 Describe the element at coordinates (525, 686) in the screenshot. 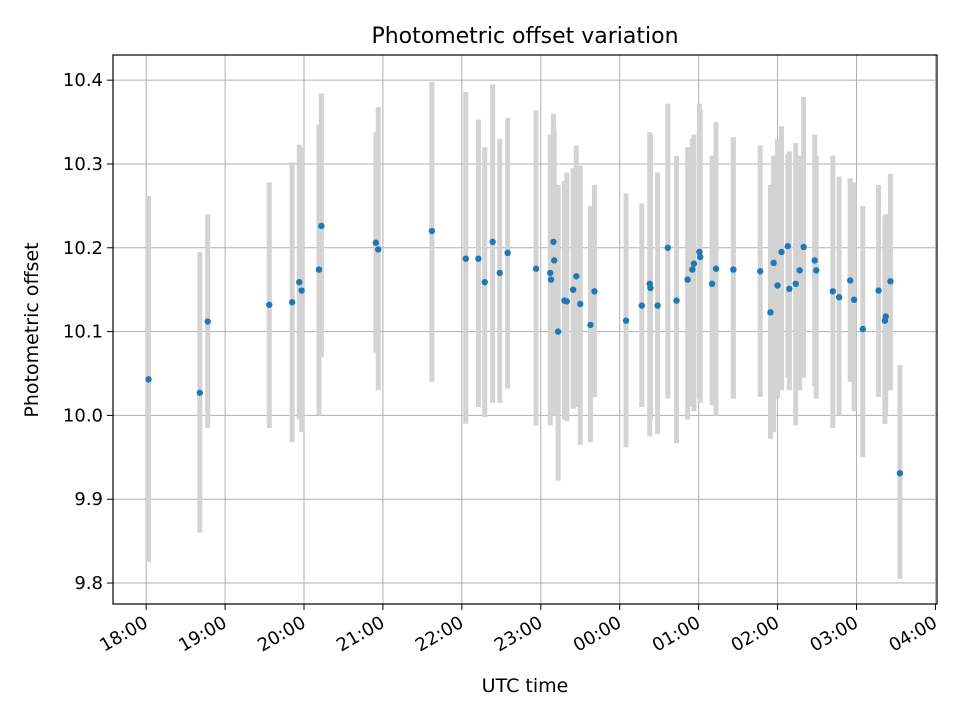

I see `x-axis-label: UTC time` at that location.